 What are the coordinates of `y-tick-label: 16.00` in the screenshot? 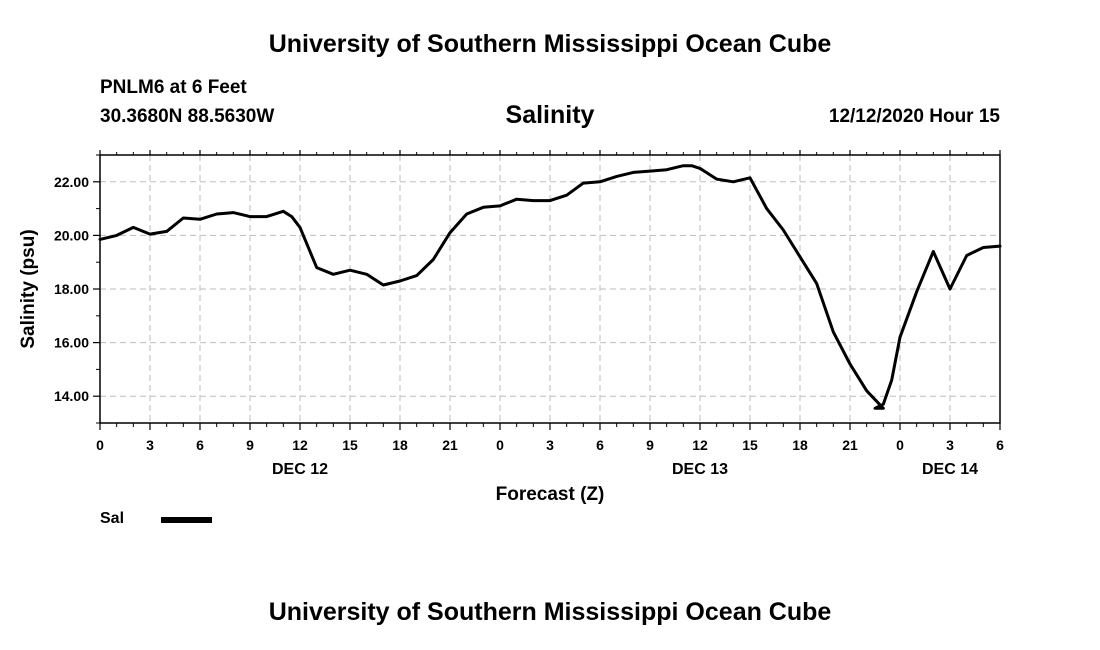 It's located at (71, 343).